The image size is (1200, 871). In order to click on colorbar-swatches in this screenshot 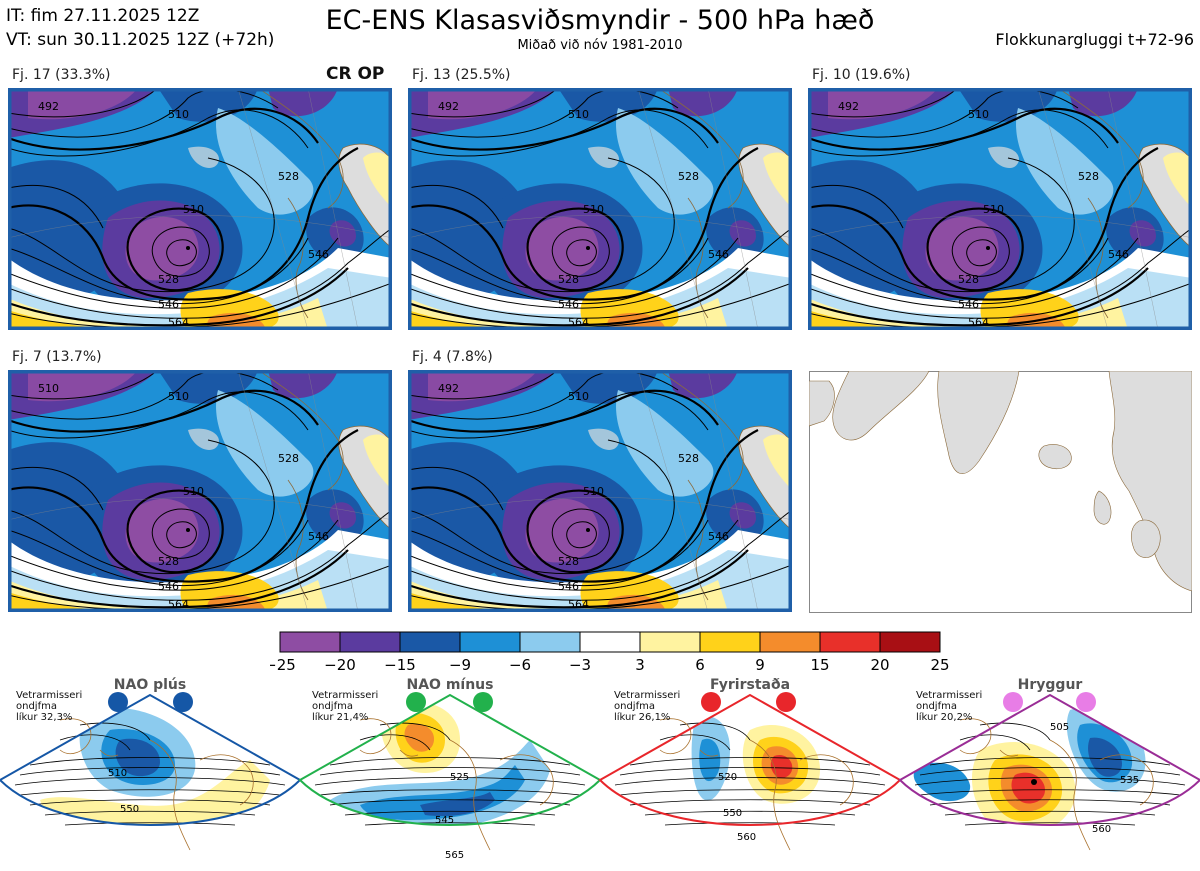, I will do `click(610, 642)`.